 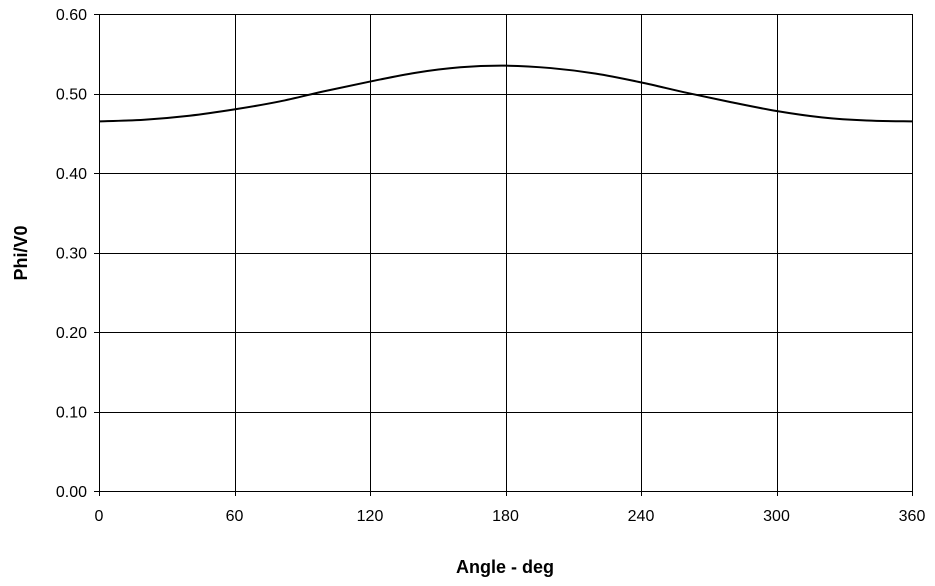 I want to click on series-group, so click(x=505, y=93).